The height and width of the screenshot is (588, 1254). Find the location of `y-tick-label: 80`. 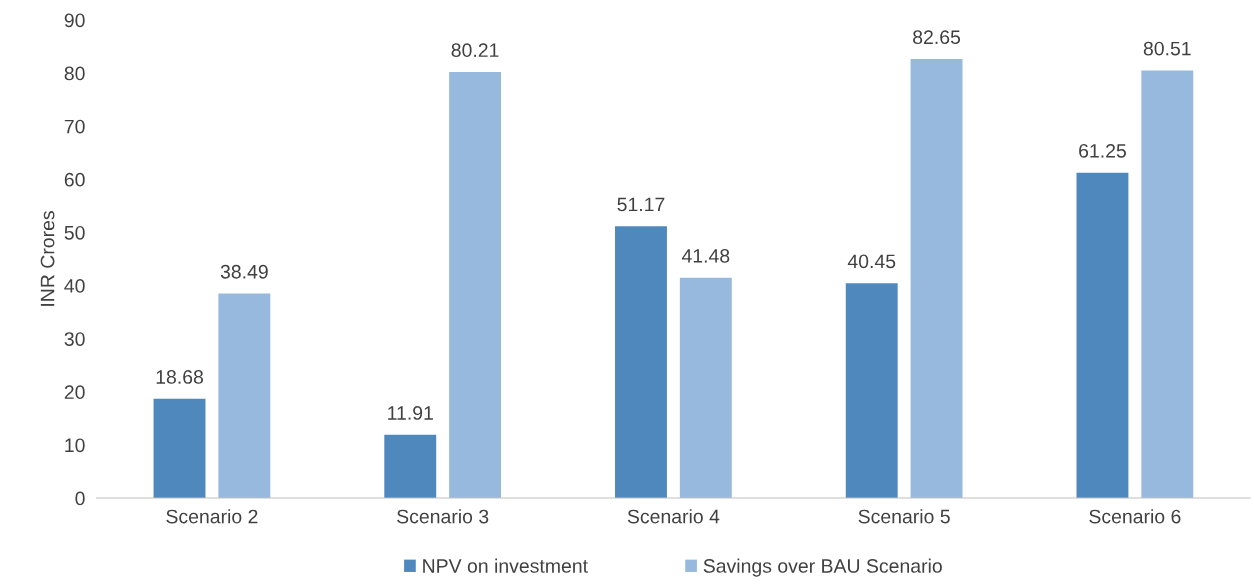

y-tick-label: 80 is located at coordinates (74, 73).